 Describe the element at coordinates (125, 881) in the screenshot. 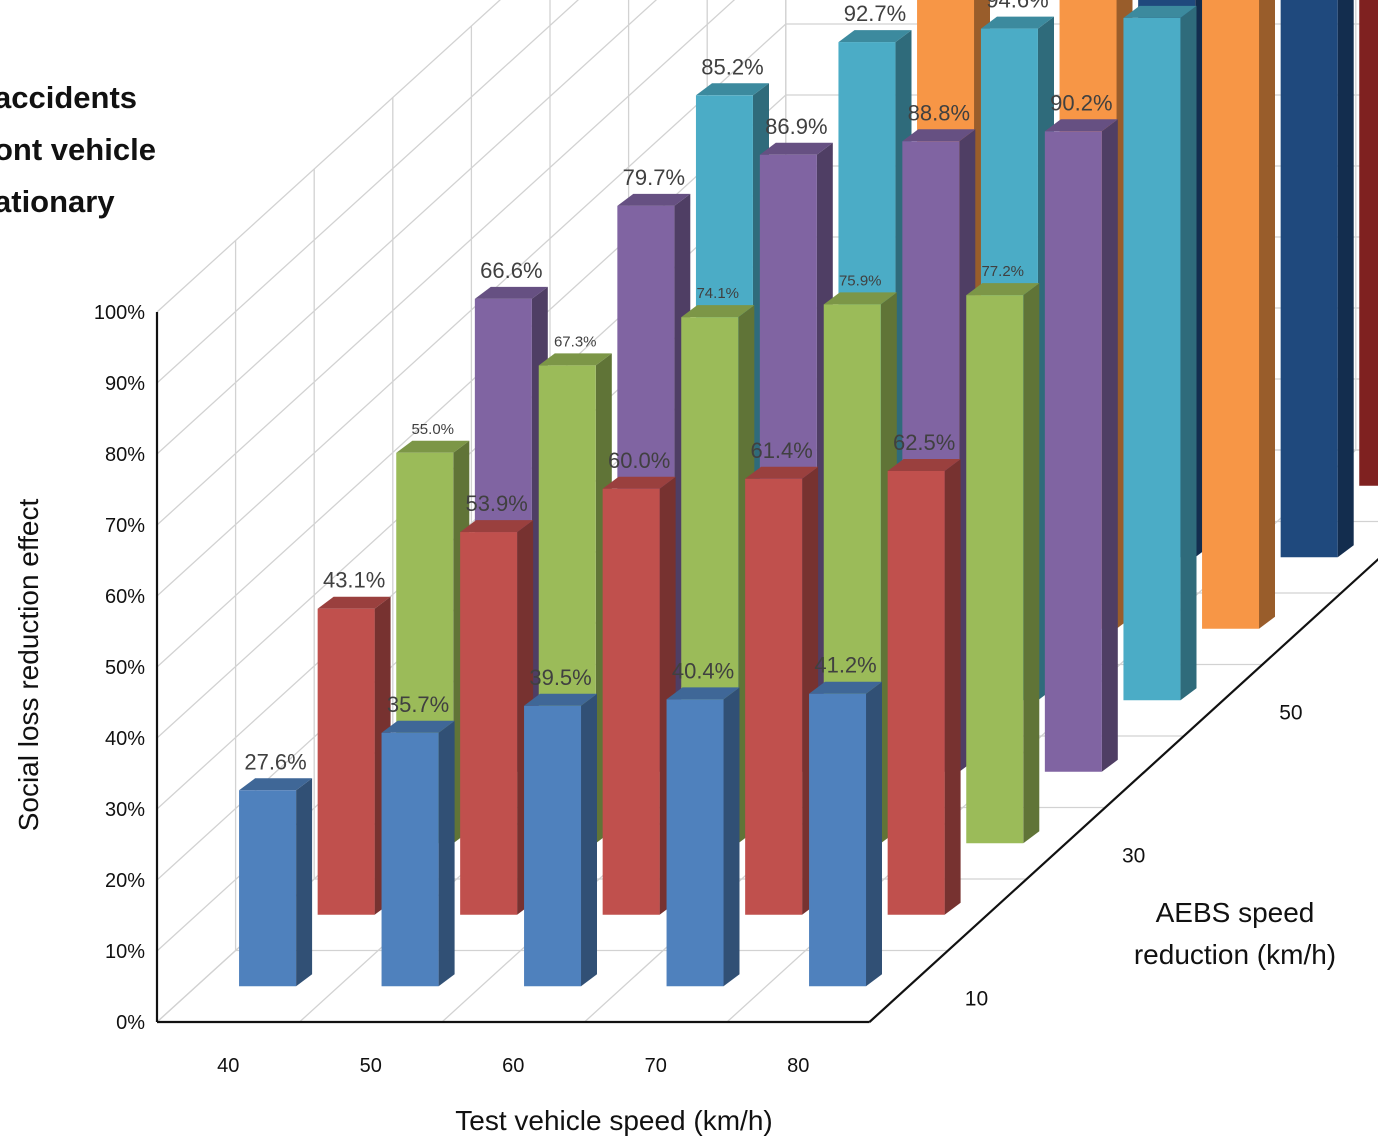

I see `y-tick-label: 20%` at that location.